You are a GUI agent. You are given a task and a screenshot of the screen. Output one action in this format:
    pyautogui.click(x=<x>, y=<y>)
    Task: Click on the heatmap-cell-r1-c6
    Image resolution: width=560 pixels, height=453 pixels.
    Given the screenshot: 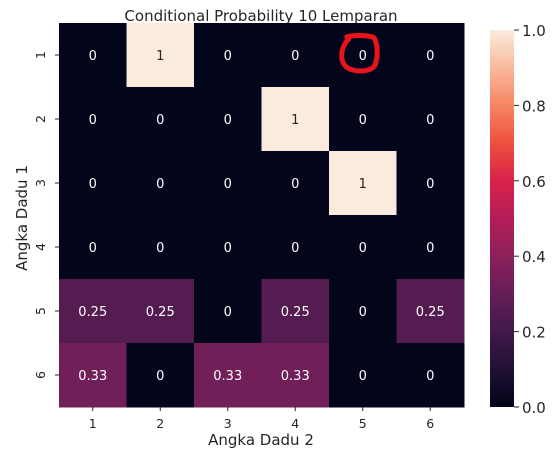 What is the action you would take?
    pyautogui.click(x=430, y=55)
    